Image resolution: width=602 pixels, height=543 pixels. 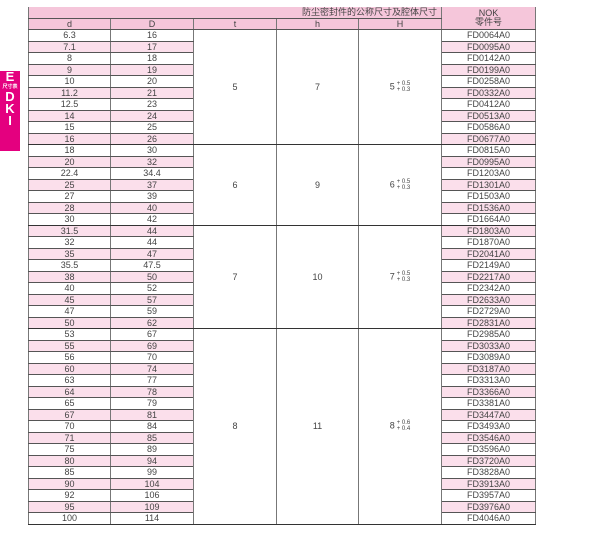 I want to click on cell-part-number: FD4046A0, so click(x=488, y=518).